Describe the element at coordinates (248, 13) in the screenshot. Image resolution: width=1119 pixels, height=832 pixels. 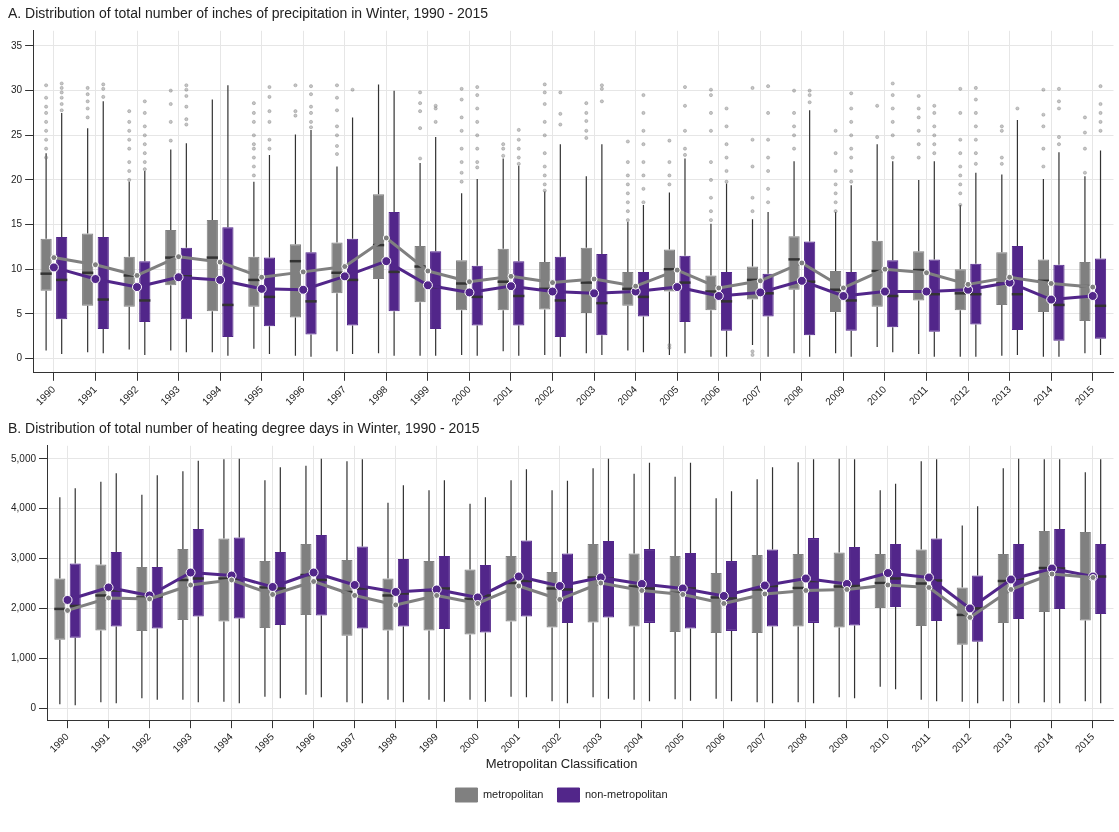
I see `chart-title: A. Distribution of total number of inches of precipitation in Winter, 1990 - 2015` at that location.